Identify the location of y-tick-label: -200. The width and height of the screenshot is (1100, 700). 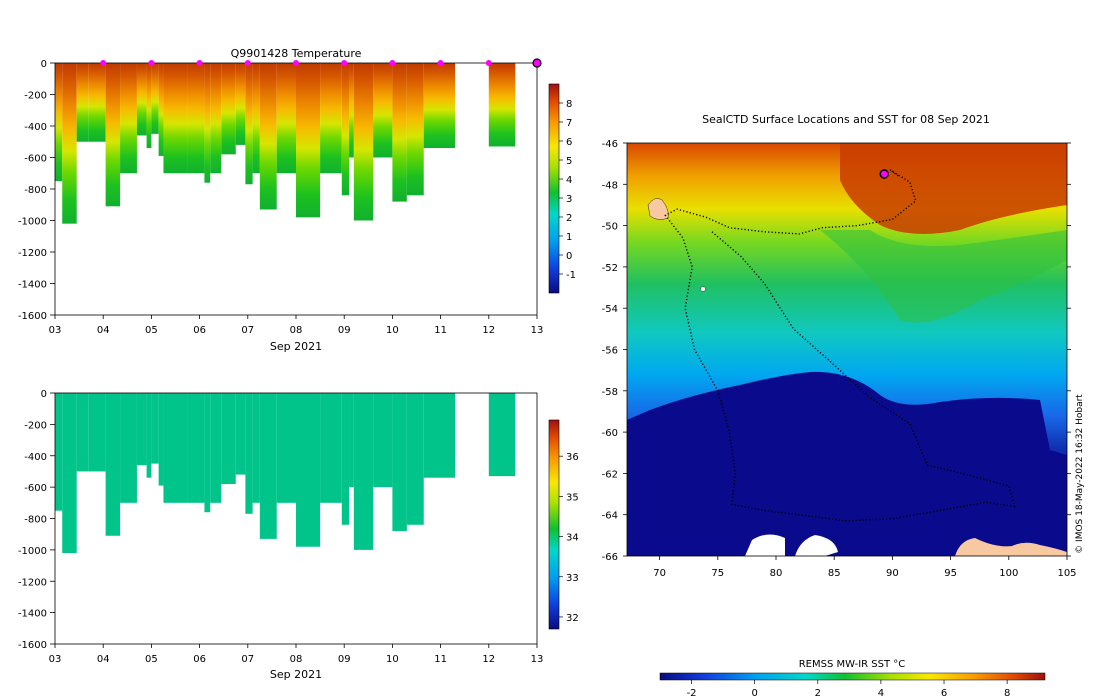
(35, 96).